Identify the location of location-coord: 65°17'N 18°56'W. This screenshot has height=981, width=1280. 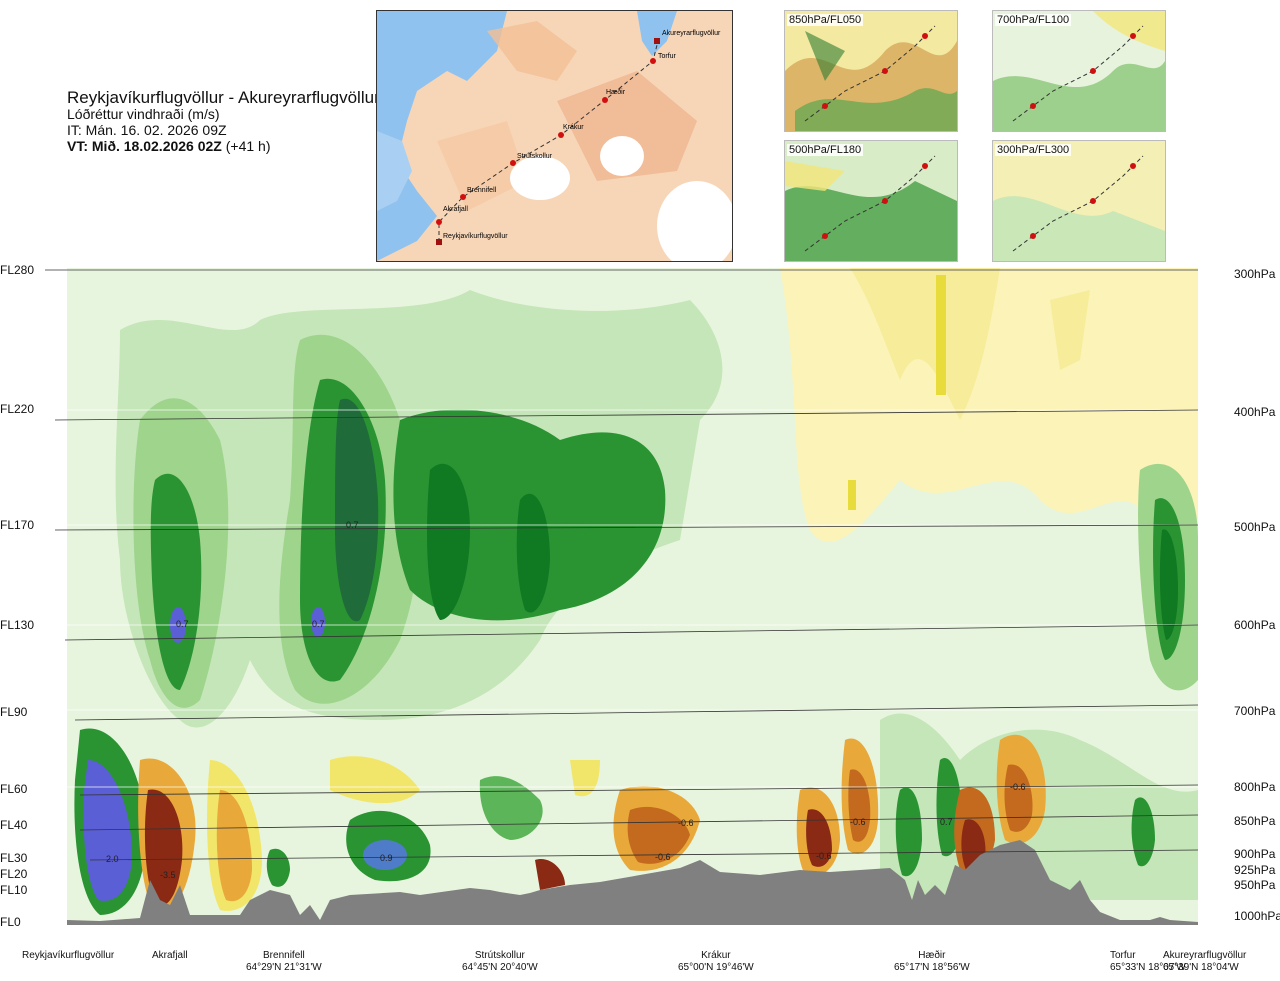
(932, 967).